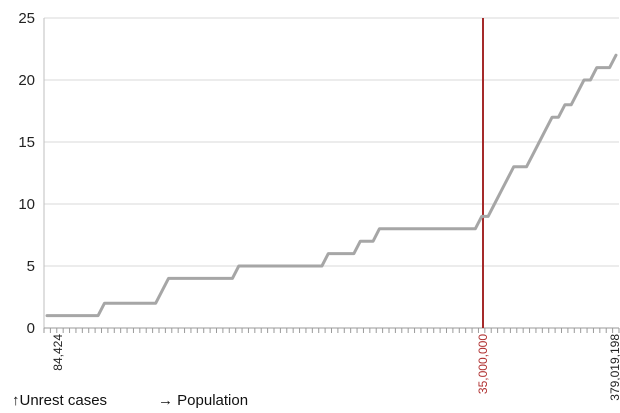  I want to click on y-axis: 0 5 10 15 20 25, so click(31, 173).